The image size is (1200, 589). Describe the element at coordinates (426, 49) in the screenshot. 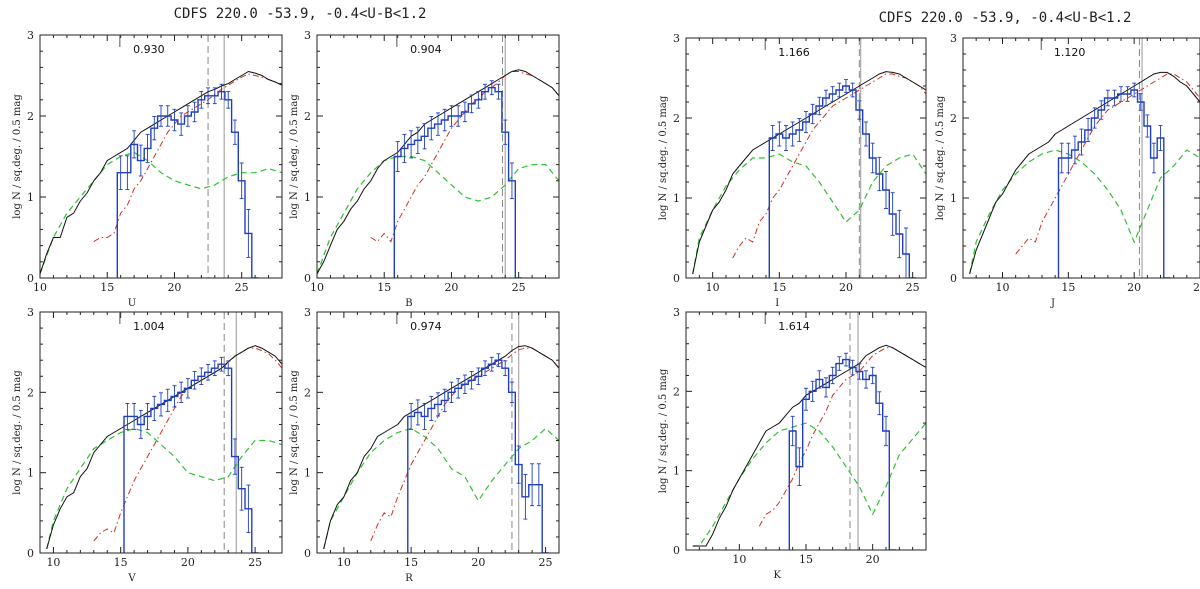

I see `fit-score-label: 0.904` at that location.